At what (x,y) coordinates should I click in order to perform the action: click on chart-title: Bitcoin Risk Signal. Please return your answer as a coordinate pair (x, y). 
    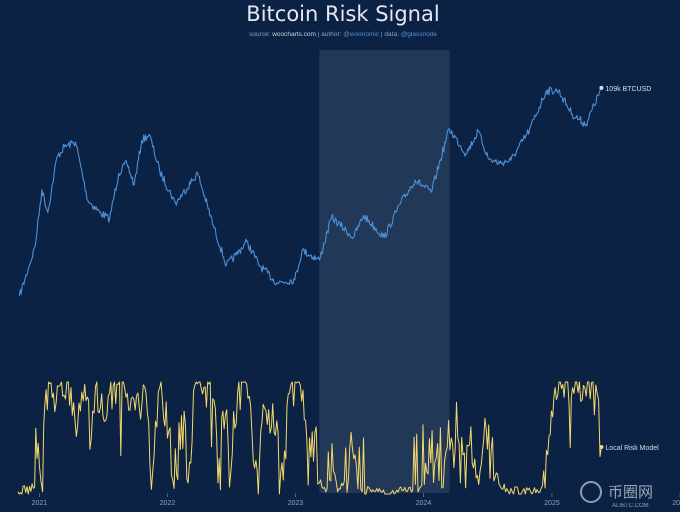
    Looking at the image, I should click on (342, 14).